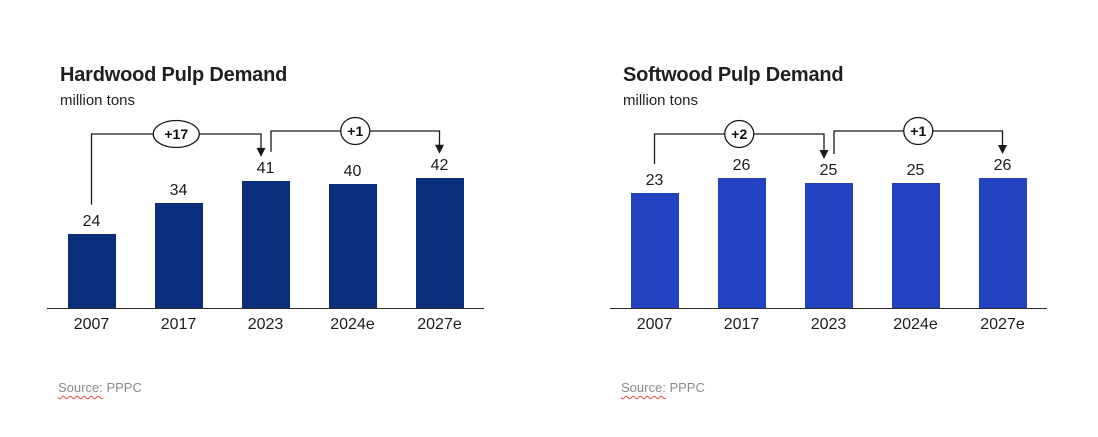  What do you see at coordinates (733, 75) in the screenshot?
I see `chart-title: Softwood Pulp Demand` at bounding box center [733, 75].